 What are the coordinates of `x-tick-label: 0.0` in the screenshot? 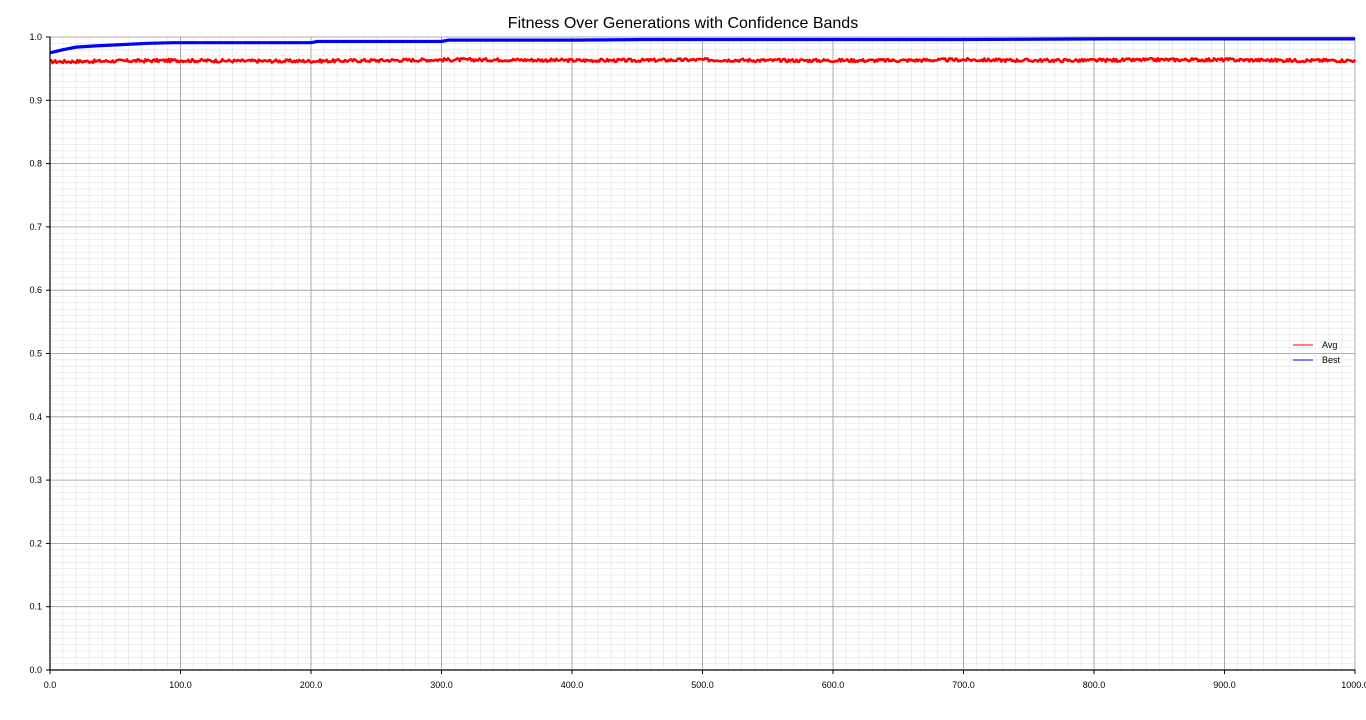 It's located at (50, 685).